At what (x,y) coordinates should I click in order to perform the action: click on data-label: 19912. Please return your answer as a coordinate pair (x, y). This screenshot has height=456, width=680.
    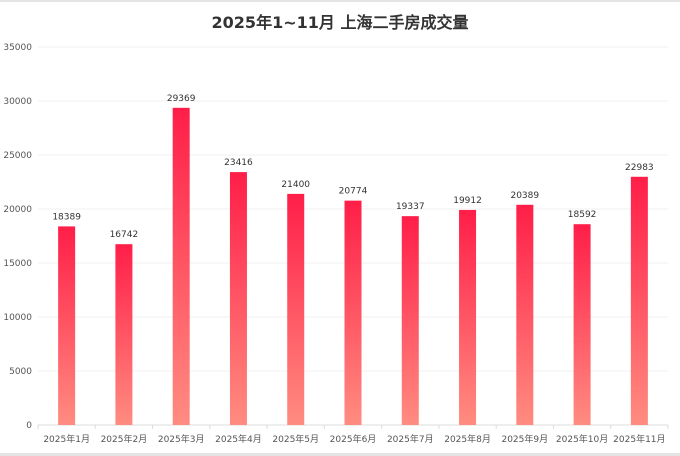
    Looking at the image, I should click on (467, 201).